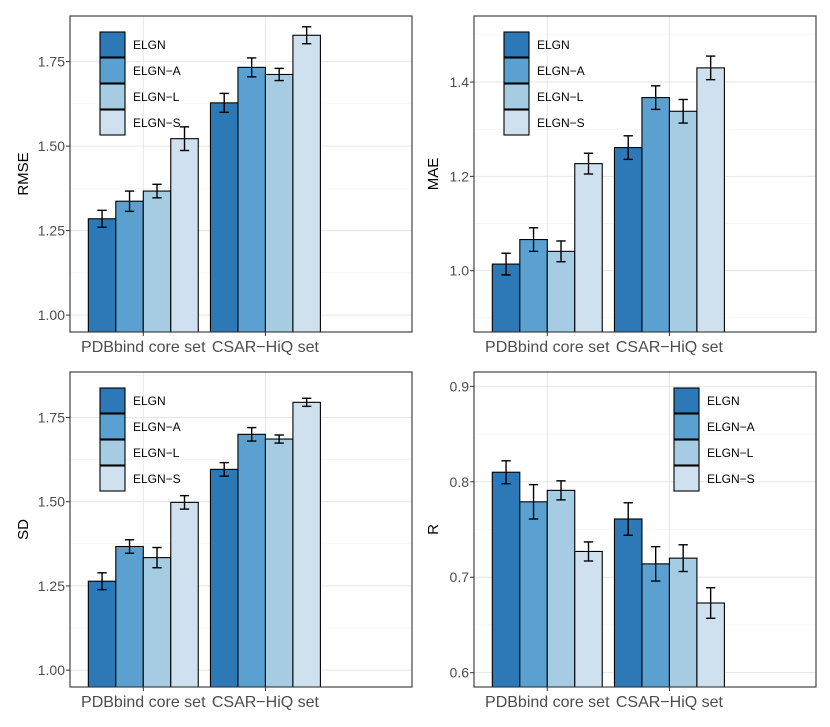 Image resolution: width=830 pixels, height=727 pixels. Describe the element at coordinates (460, 386) in the screenshot. I see `y-tick-label: 0.9` at that location.